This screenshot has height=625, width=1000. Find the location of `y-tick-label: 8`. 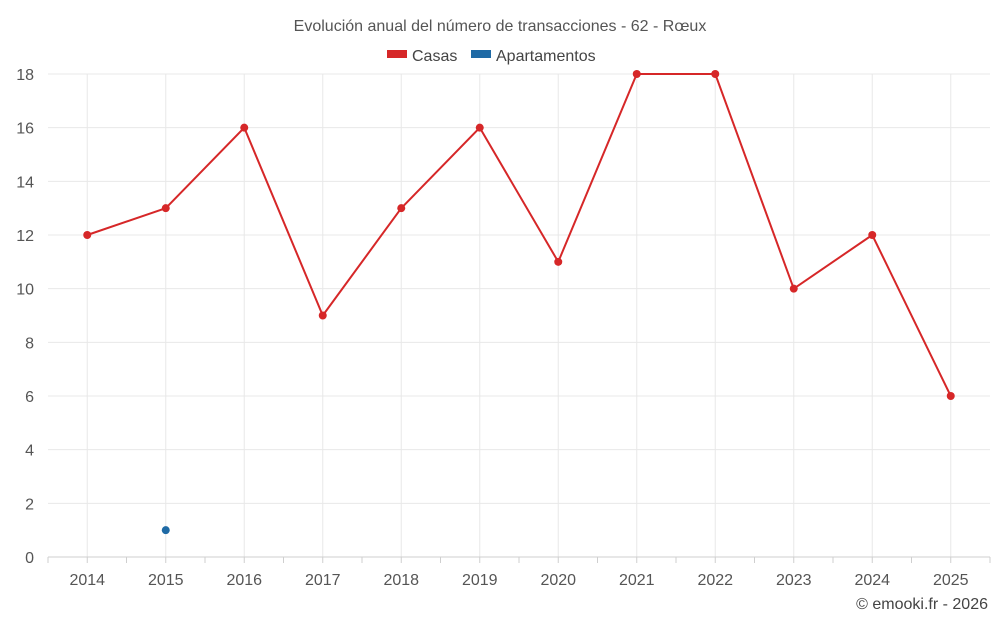

y-tick-label: 8 is located at coordinates (29, 343).